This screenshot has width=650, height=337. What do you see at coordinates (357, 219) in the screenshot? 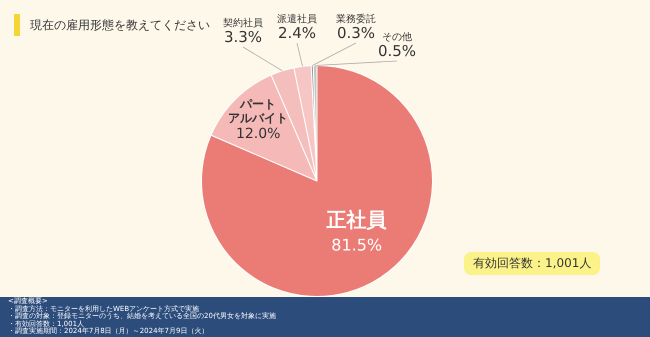
I see `slice-label: 正社員` at bounding box center [357, 219].